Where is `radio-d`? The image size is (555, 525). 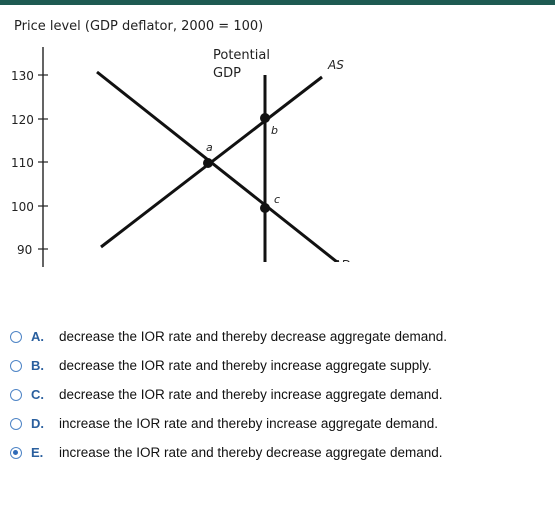 radio-d is located at coordinates (16, 423).